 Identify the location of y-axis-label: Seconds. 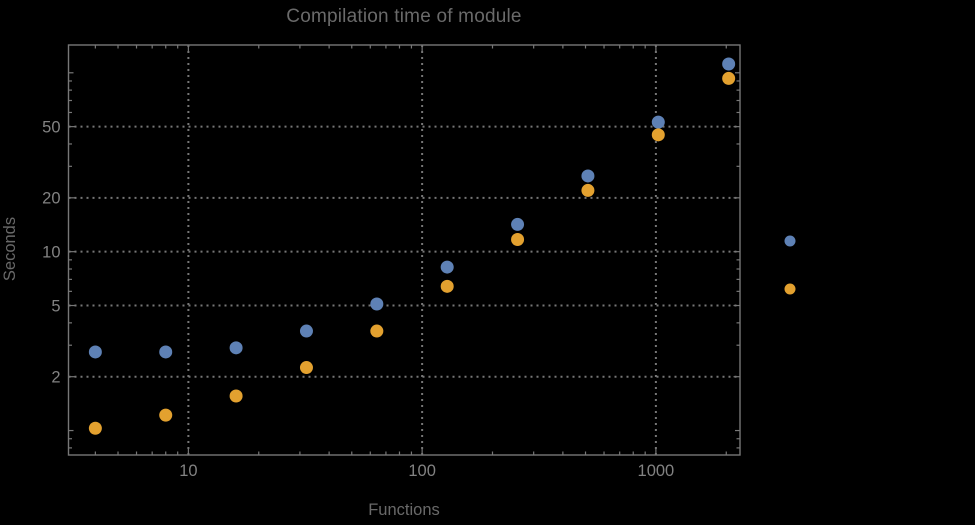
(10, 249).